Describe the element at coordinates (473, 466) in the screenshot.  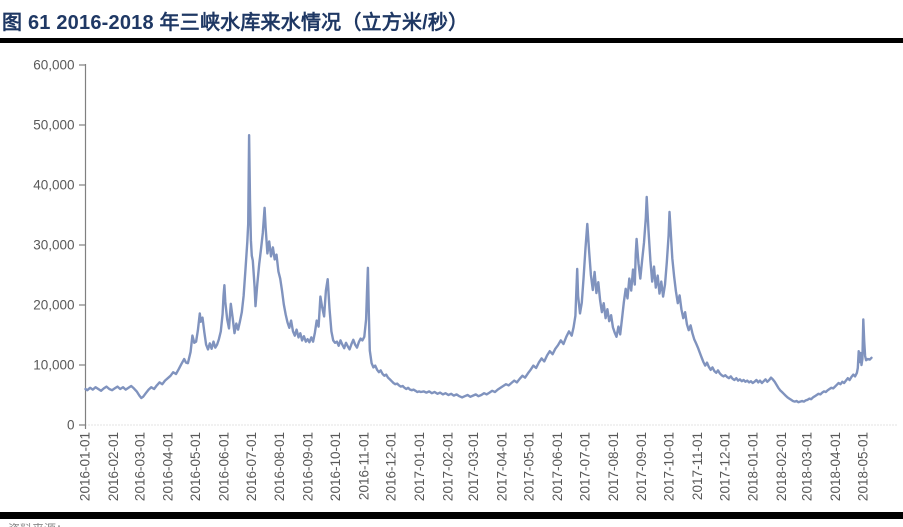
I see `x-axis-label: 2017-03-01` at that location.